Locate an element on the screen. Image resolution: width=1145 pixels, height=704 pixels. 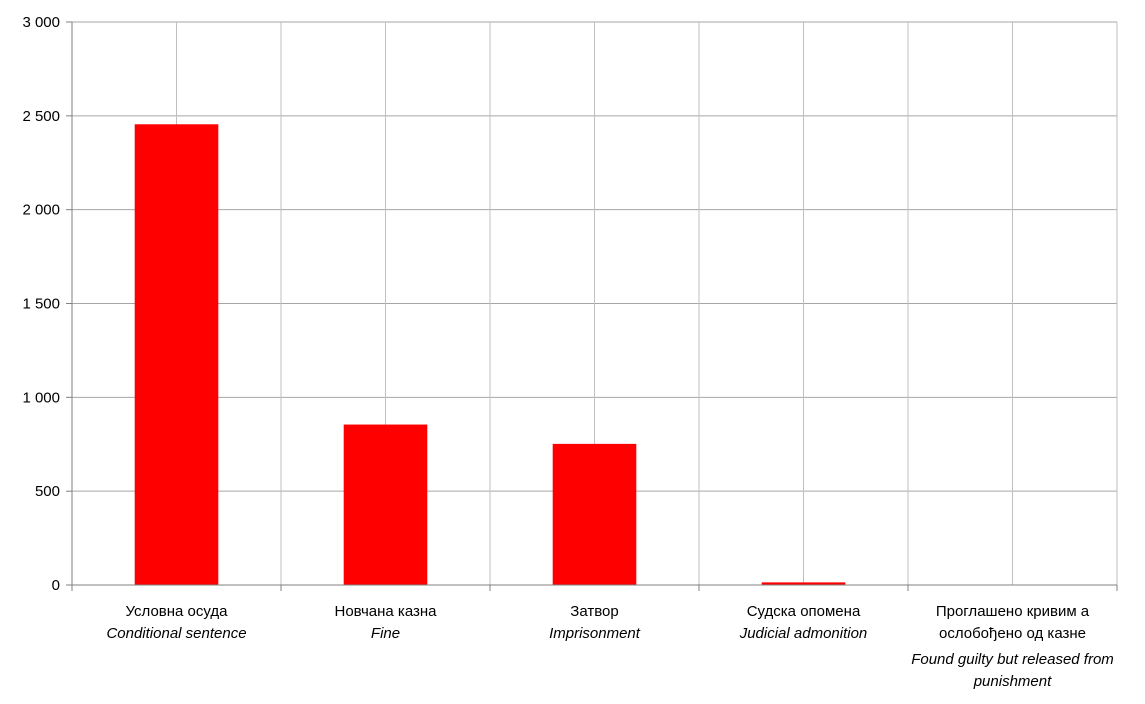
y-tick-label: 3 000 is located at coordinates (41, 22).